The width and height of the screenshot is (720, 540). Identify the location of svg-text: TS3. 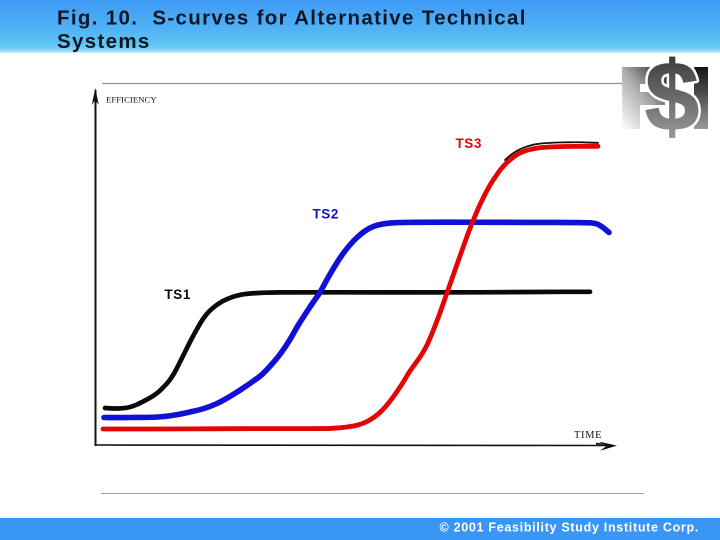
(469, 143).